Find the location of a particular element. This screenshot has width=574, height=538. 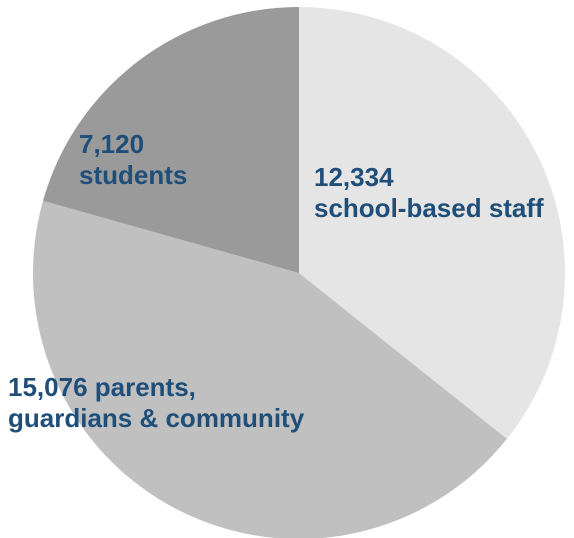

label-parents-guardians-community: 15,076 parents, guardians & community is located at coordinates (156, 403).